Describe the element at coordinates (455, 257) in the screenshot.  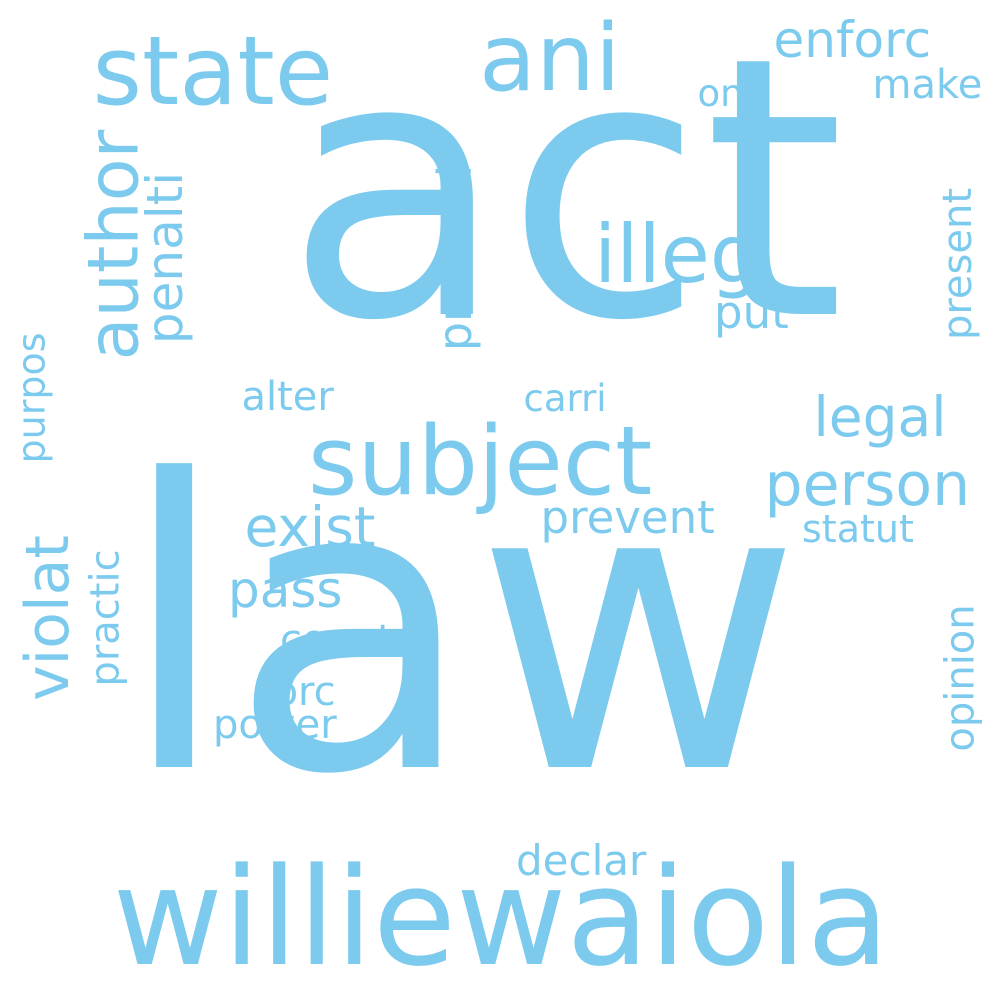
I see `word-proceed: proceed` at that location.